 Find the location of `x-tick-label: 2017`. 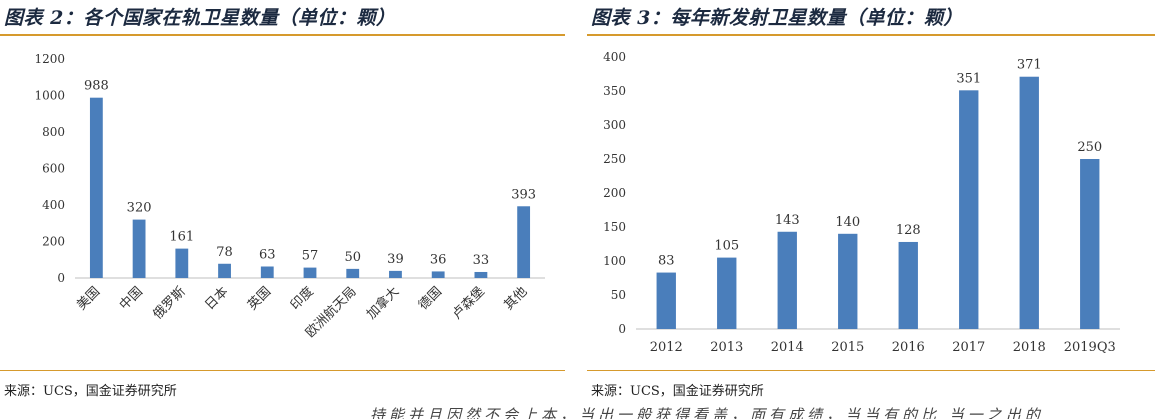

x-tick-label: 2017 is located at coordinates (968, 347).